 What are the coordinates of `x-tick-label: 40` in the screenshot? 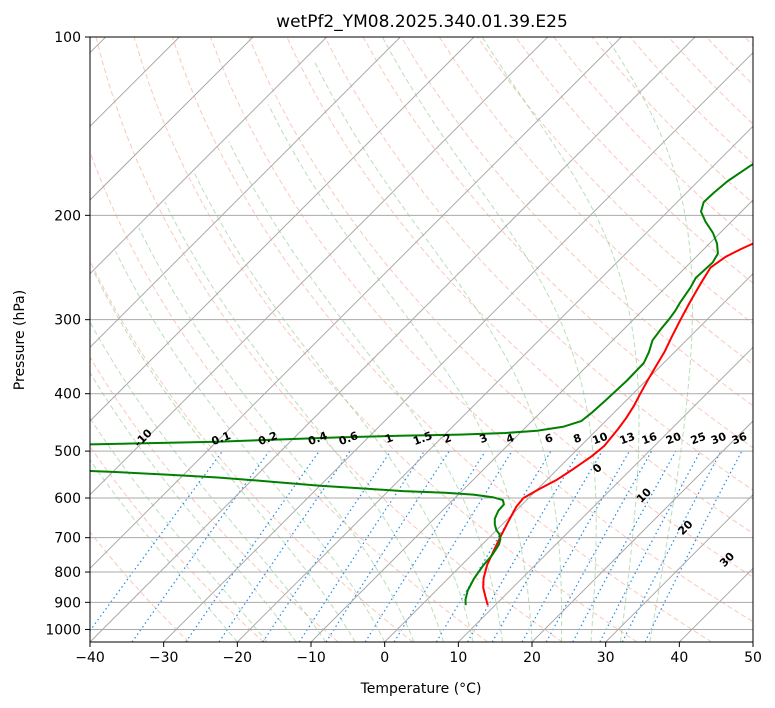 It's located at (679, 658).